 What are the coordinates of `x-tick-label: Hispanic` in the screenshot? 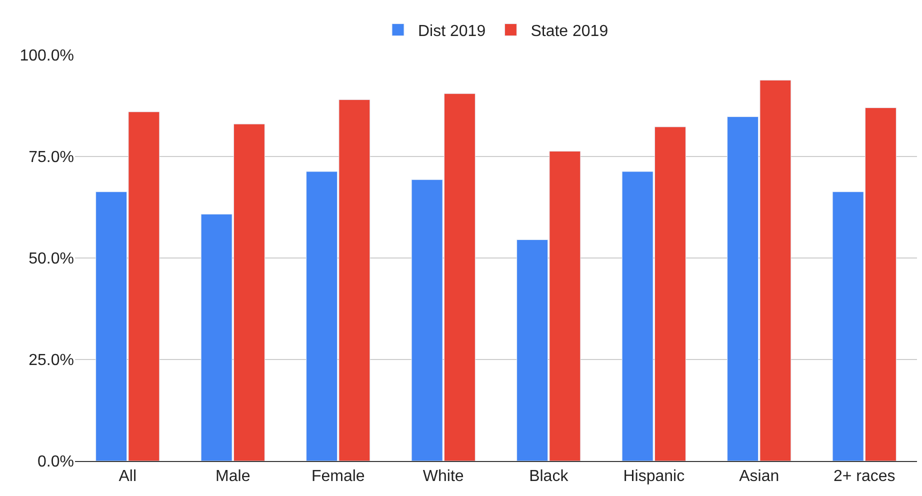 It's located at (654, 477).